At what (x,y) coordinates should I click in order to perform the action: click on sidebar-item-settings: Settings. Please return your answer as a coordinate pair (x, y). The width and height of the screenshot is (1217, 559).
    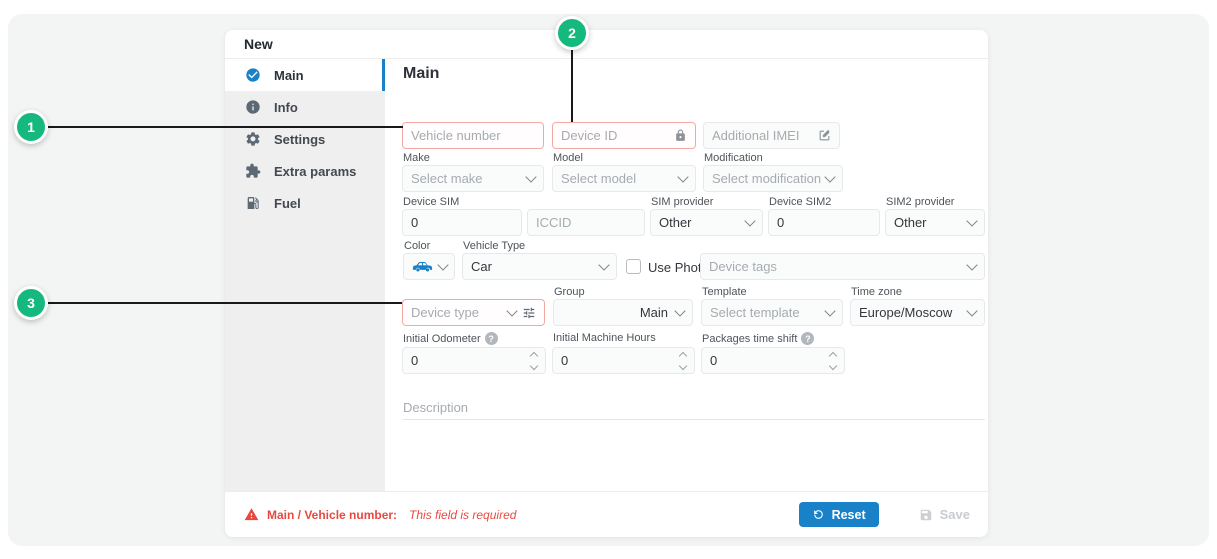
    Looking at the image, I should click on (305, 139).